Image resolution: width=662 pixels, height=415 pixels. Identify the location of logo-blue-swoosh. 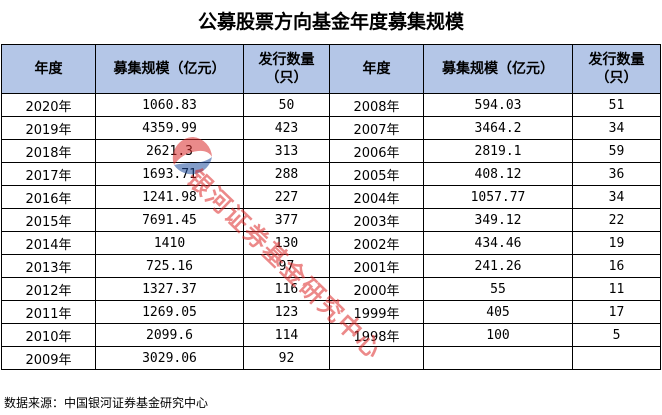
(193, 166).